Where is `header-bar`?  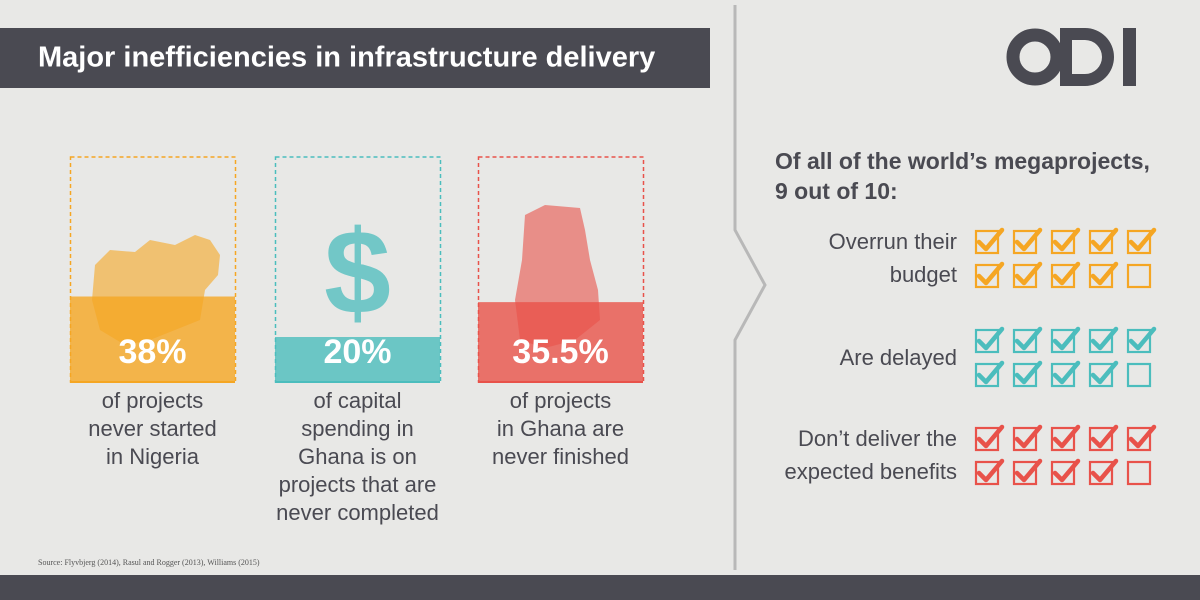
header-bar is located at coordinates (355, 58).